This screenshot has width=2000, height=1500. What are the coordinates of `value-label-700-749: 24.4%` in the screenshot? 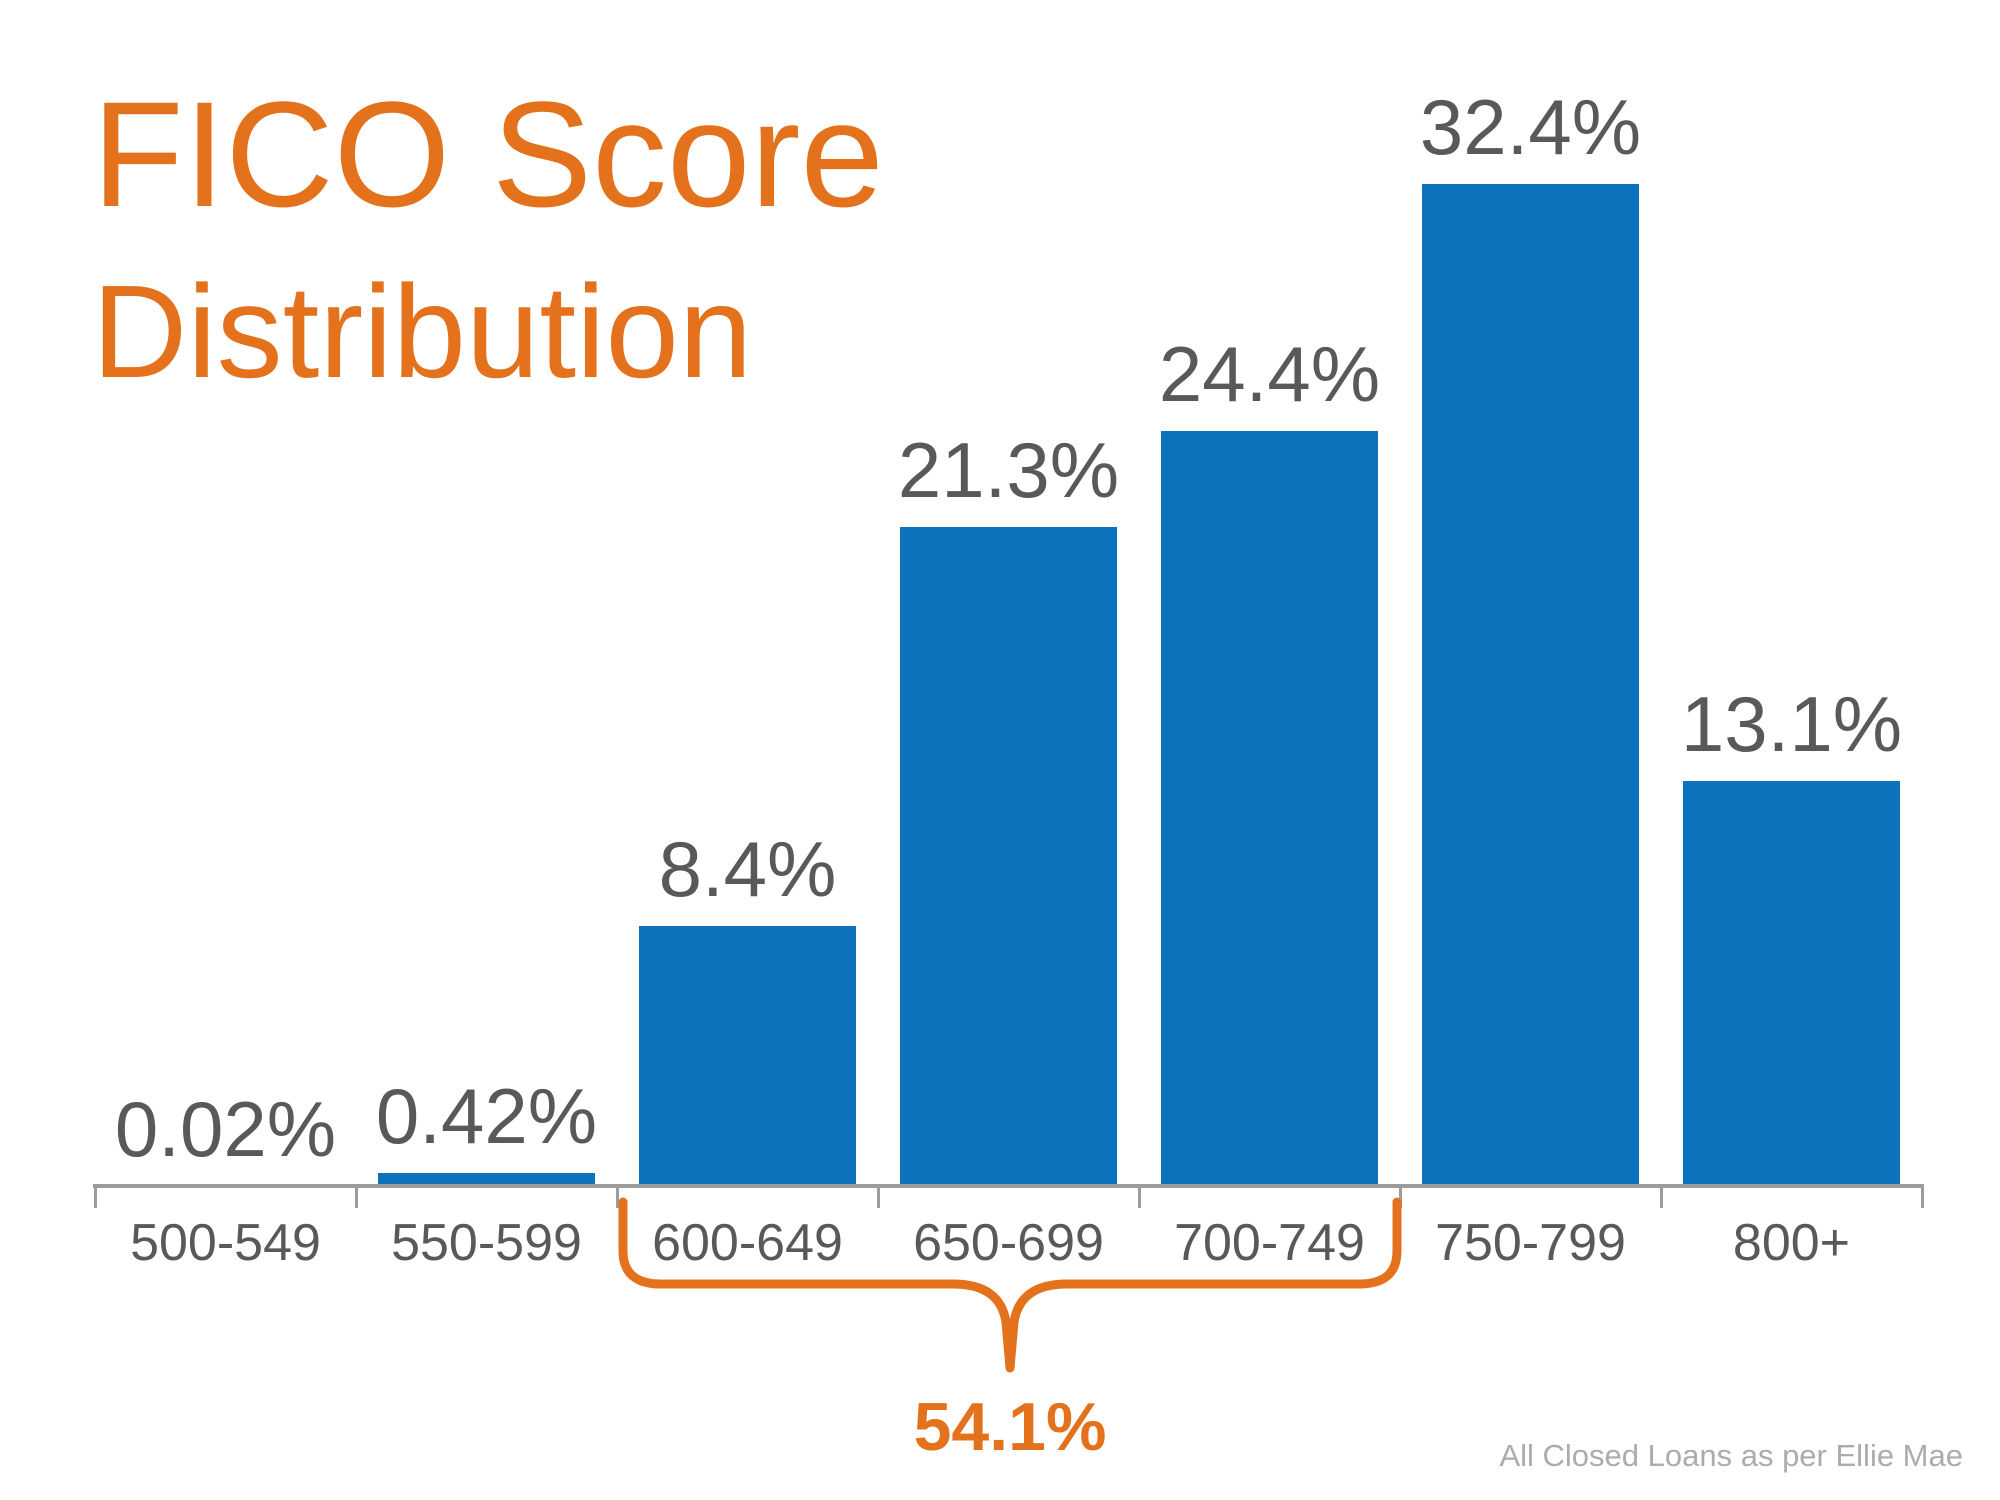 It's located at (1269, 374).